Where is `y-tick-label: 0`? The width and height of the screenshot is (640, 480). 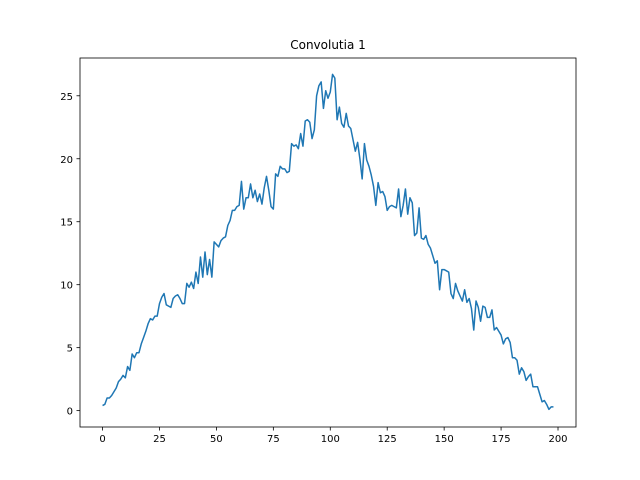 y-tick-label: 0 is located at coordinates (70, 412).